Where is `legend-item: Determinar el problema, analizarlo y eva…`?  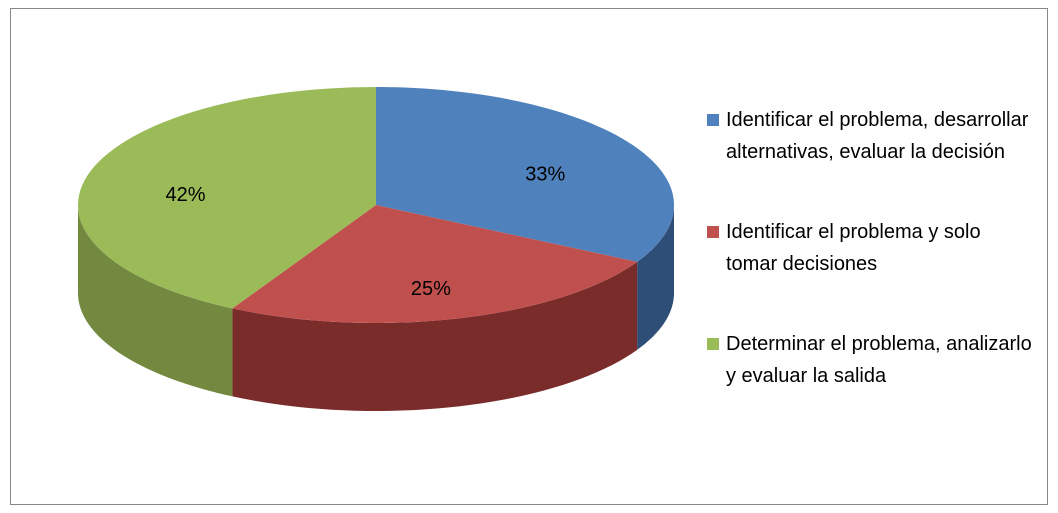
legend-item: Determinar el problema, analizarlo y eva… is located at coordinates (872, 360).